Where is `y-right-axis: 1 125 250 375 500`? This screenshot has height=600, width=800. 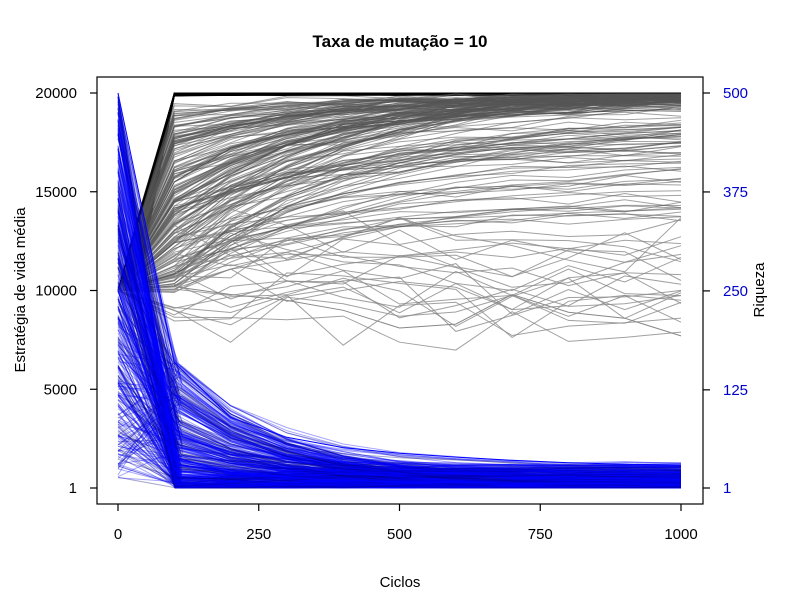 y-right-axis: 1 125 250 375 500 is located at coordinates (725, 291).